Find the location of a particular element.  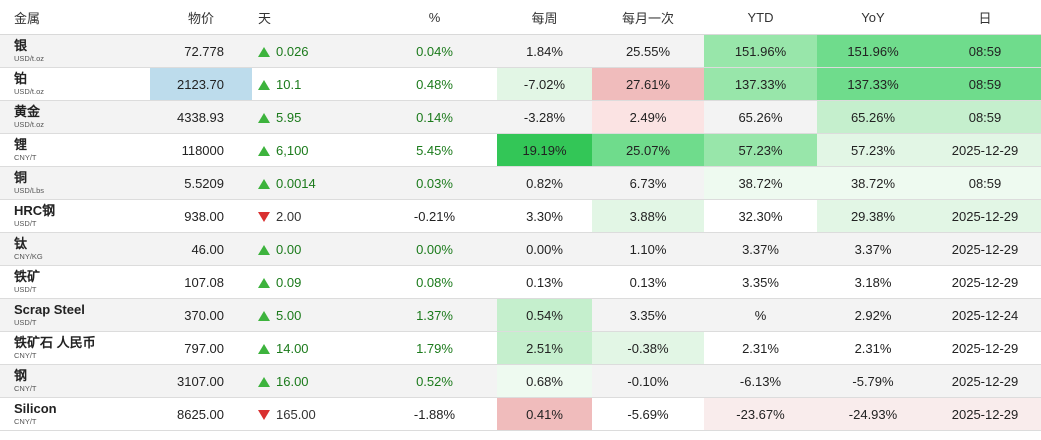

metal-cell: 铁矿石 人民币 CNY/T is located at coordinates (75, 348).